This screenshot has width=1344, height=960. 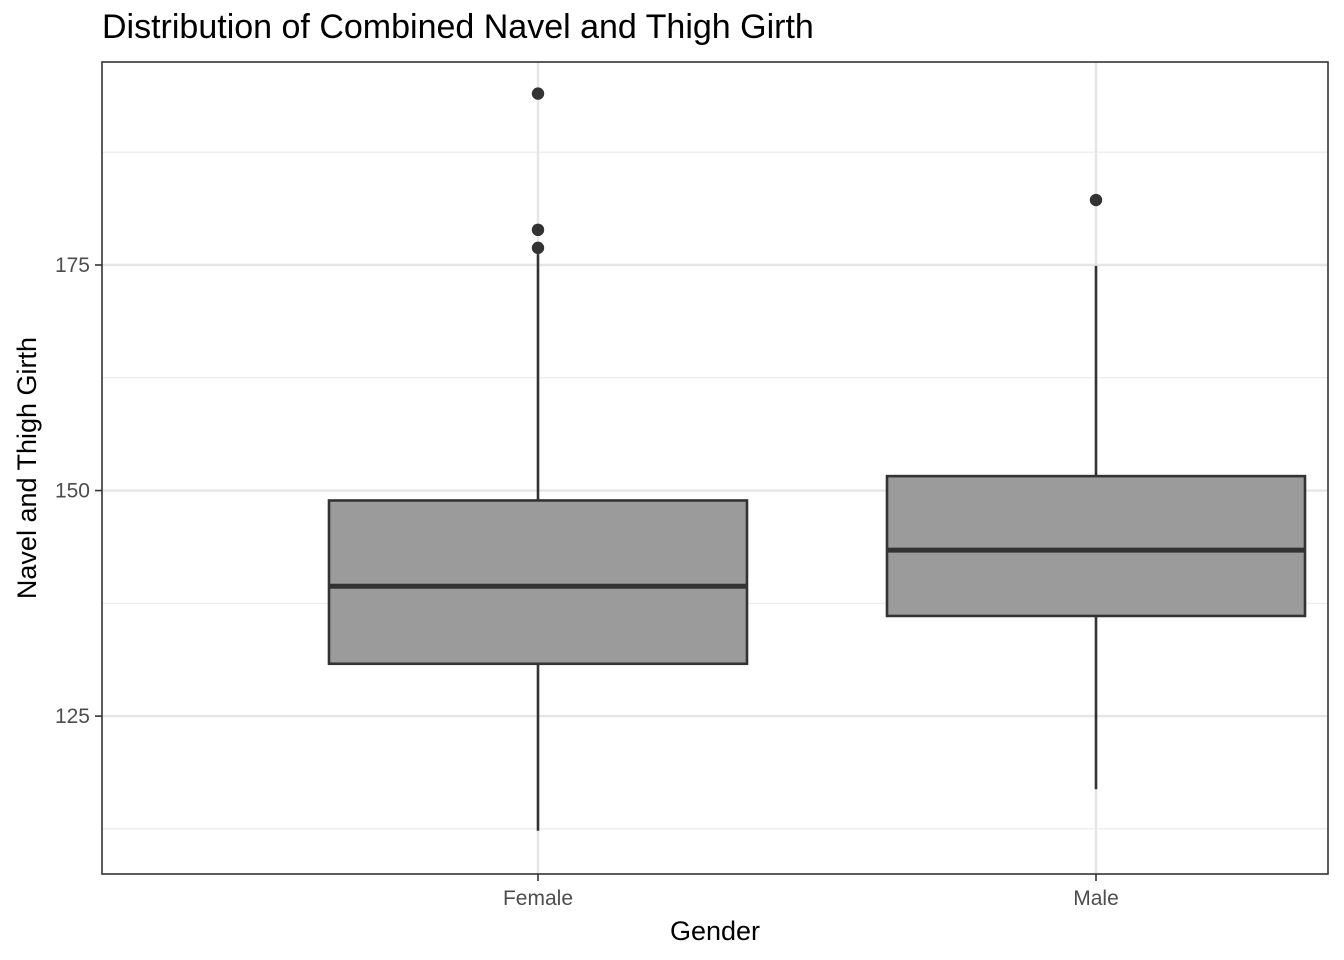 I want to click on x-axis-title: Gender, so click(x=715, y=931).